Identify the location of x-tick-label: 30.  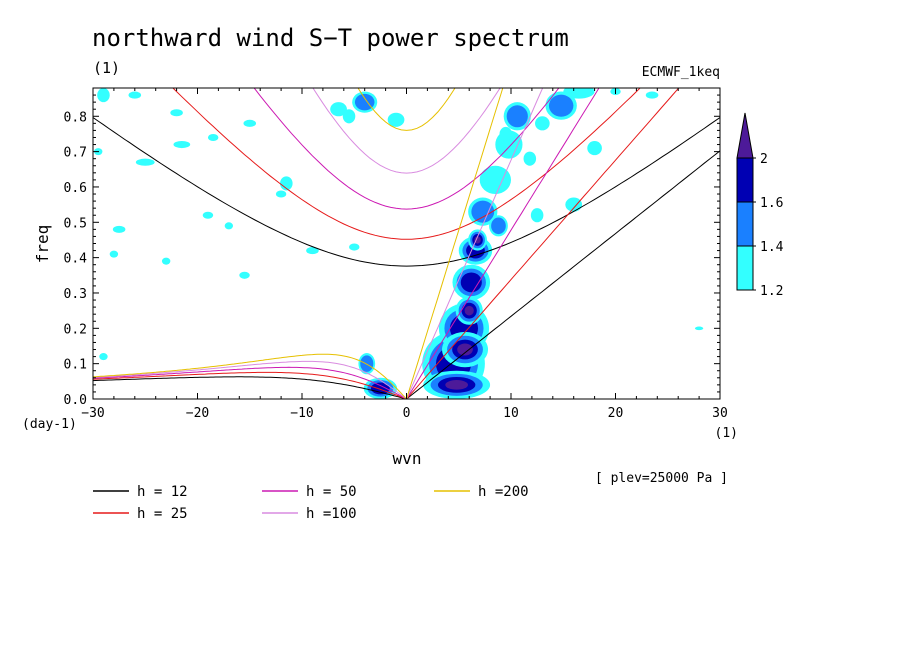
(720, 413).